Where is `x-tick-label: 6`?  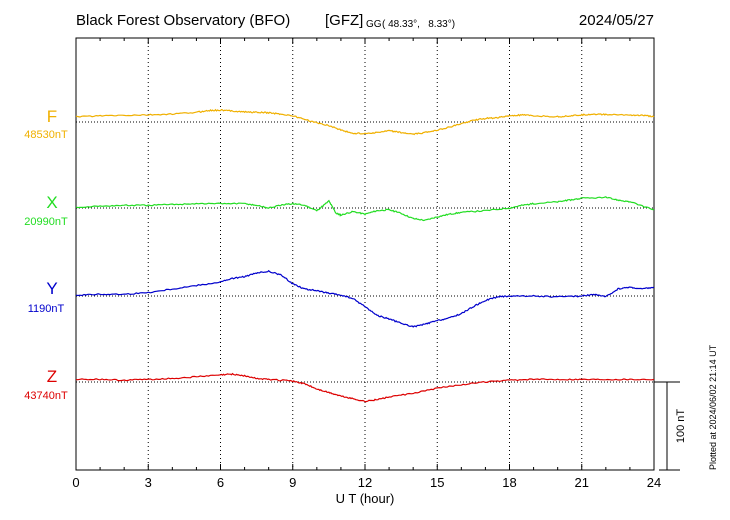
x-tick-label: 6 is located at coordinates (220, 482).